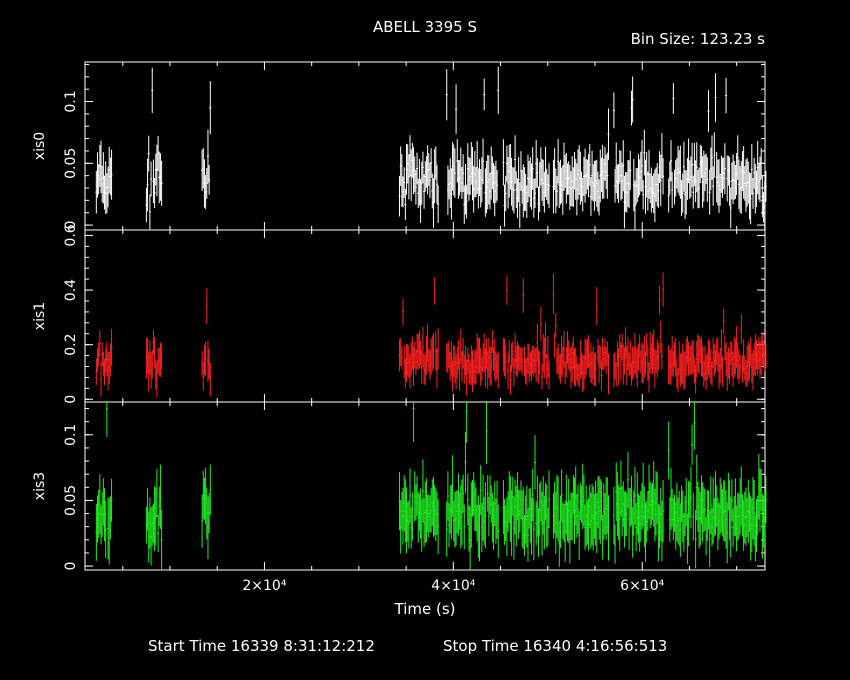  I want to click on x-tick-label: 2×10⁴, so click(264, 586).